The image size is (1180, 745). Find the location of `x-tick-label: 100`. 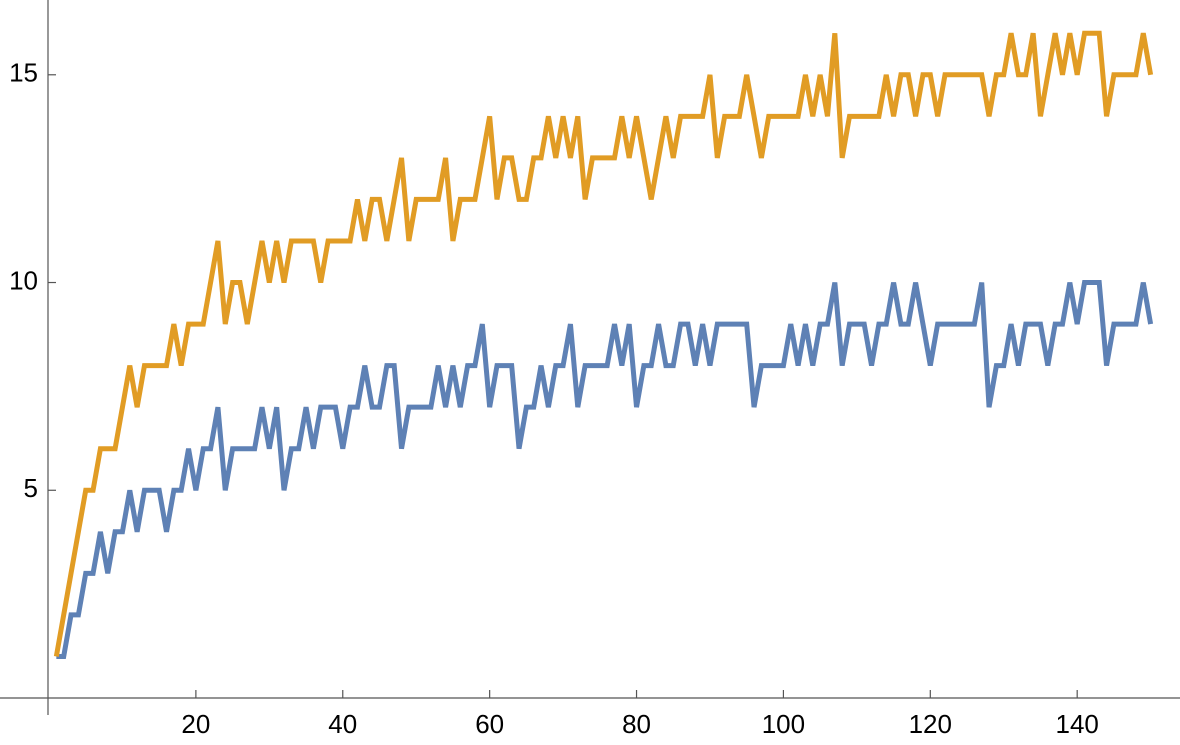

x-tick-label: 100 is located at coordinates (783, 724).